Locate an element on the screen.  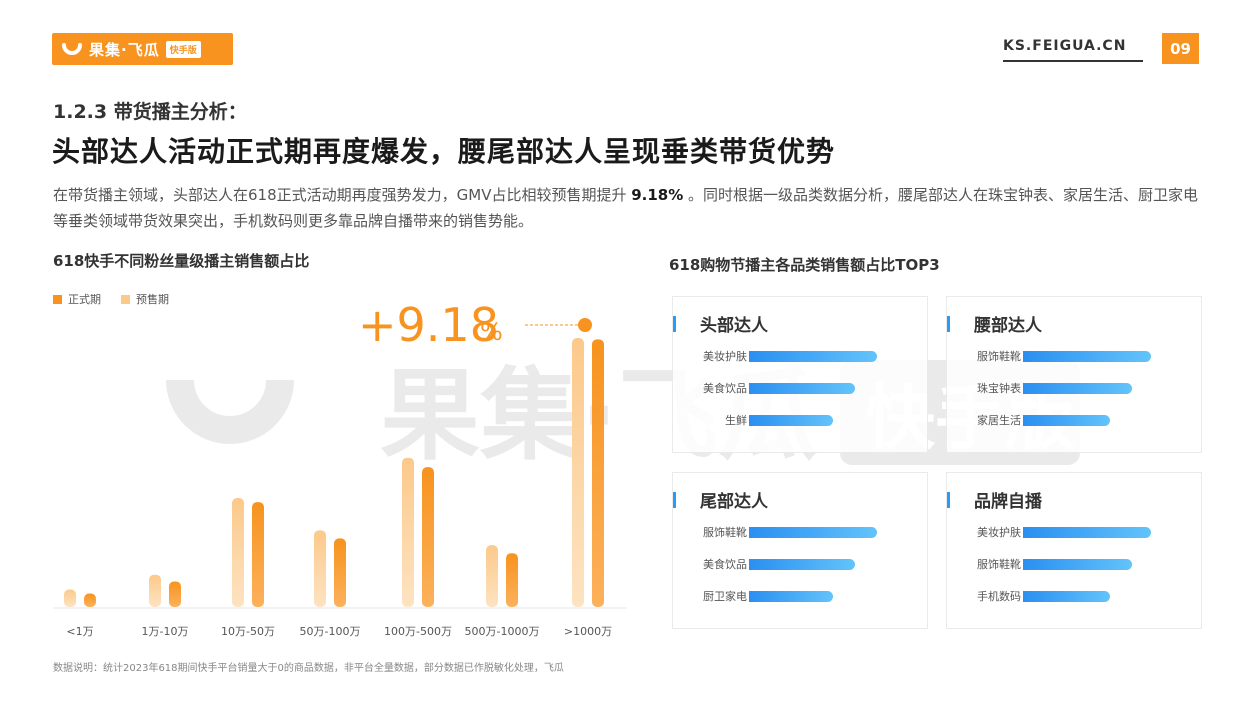
x-tick-label-1: 1万-10万 is located at coordinates (165, 631).